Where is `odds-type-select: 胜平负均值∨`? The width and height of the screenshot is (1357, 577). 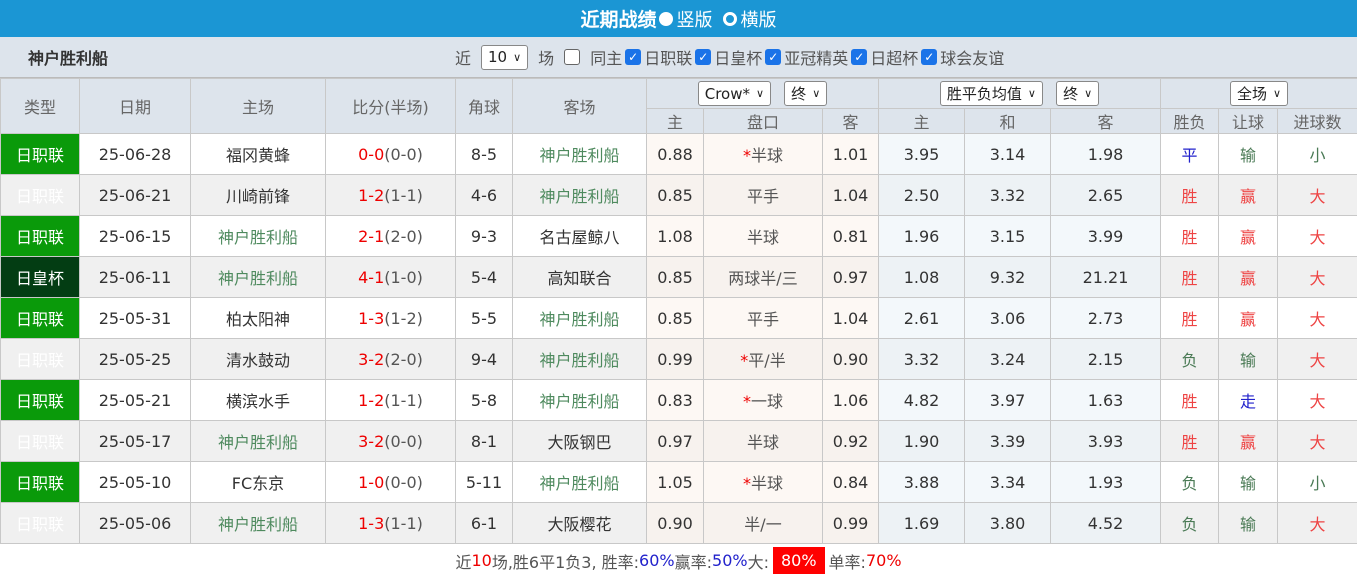 odds-type-select: 胜平负均值∨ is located at coordinates (991, 93).